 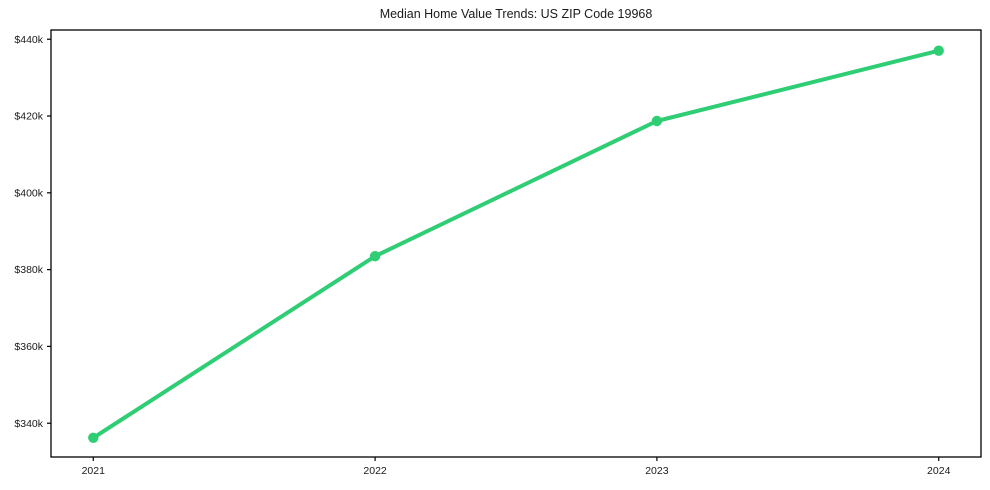 I want to click on y-axis-tick-label: $440k, so click(x=28, y=40).